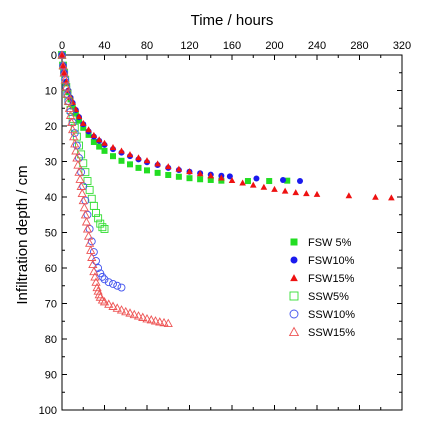 Image resolution: width=435 pixels, height=430 pixels. Describe the element at coordinates (147, 46) in the screenshot. I see `x-tick-label: 80` at that location.